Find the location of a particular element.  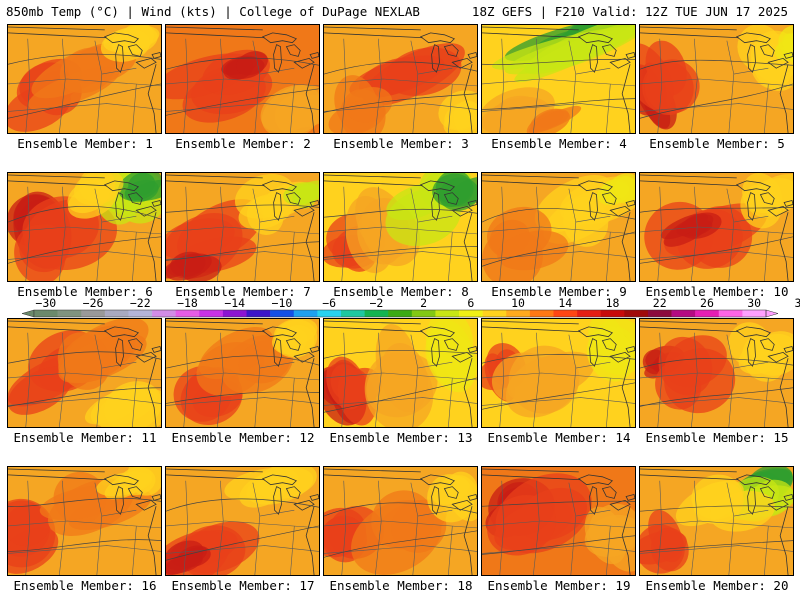

colorbar-tick-label: −10 is located at coordinates (282, 303).